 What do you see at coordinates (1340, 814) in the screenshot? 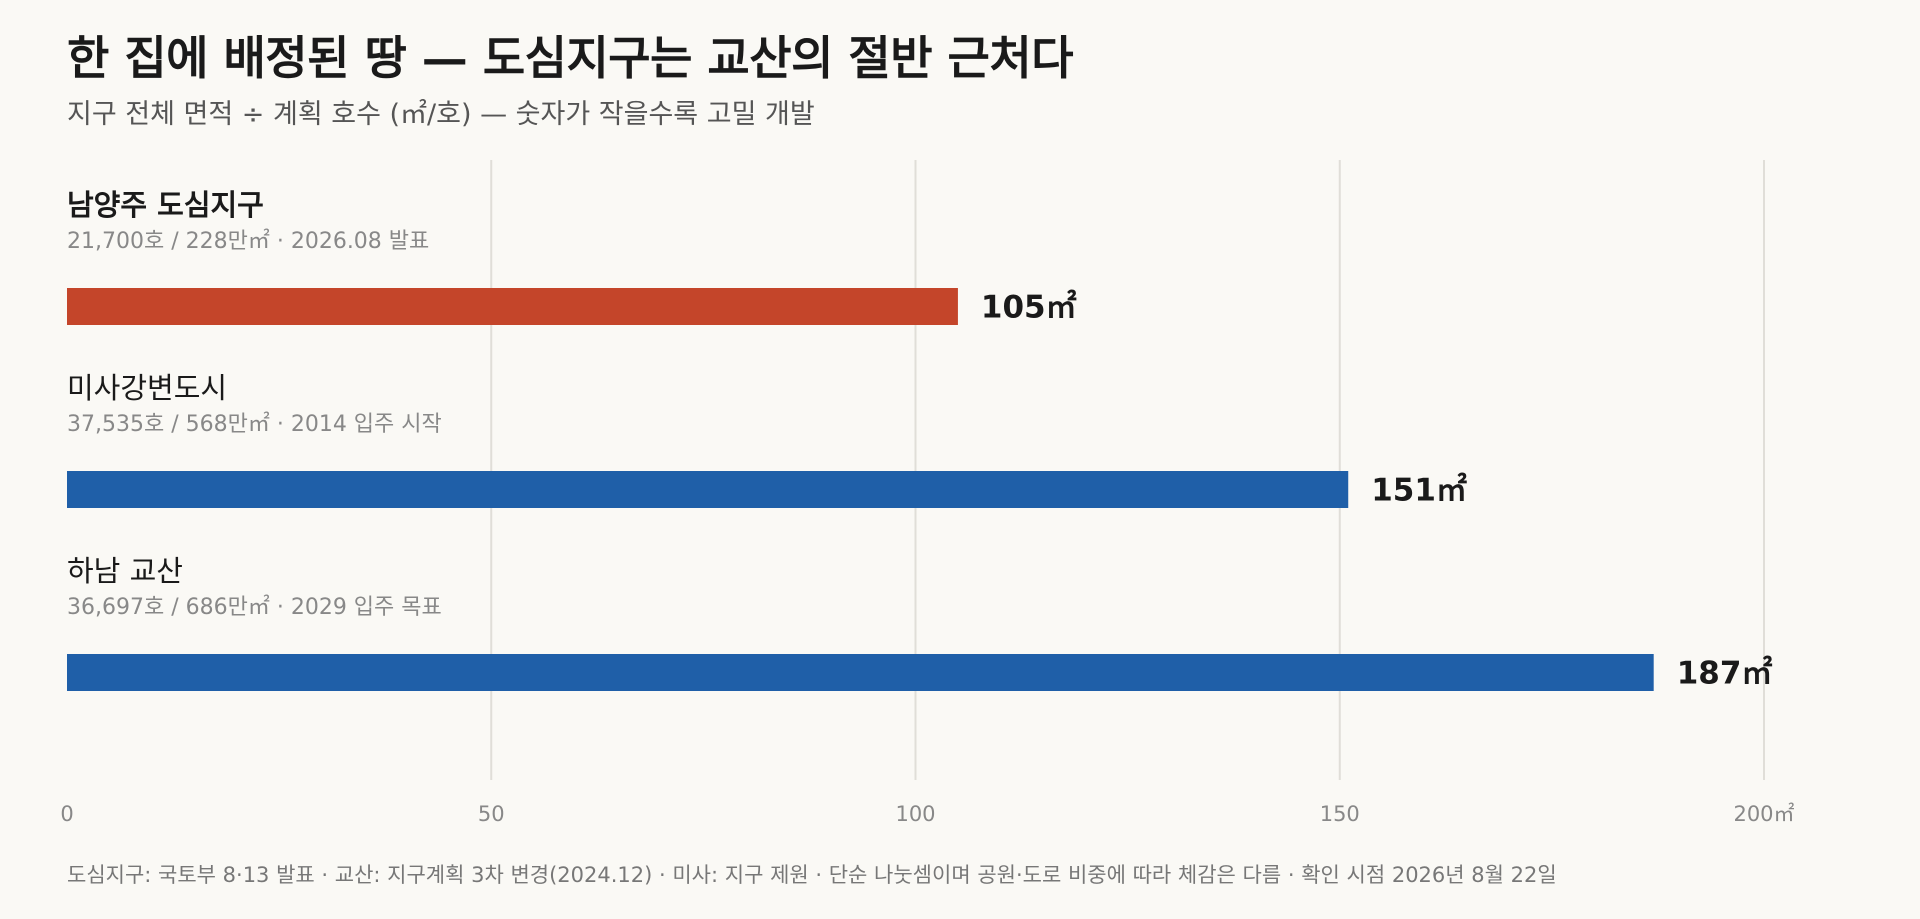
I see `tick-label-150: 150` at bounding box center [1340, 814].